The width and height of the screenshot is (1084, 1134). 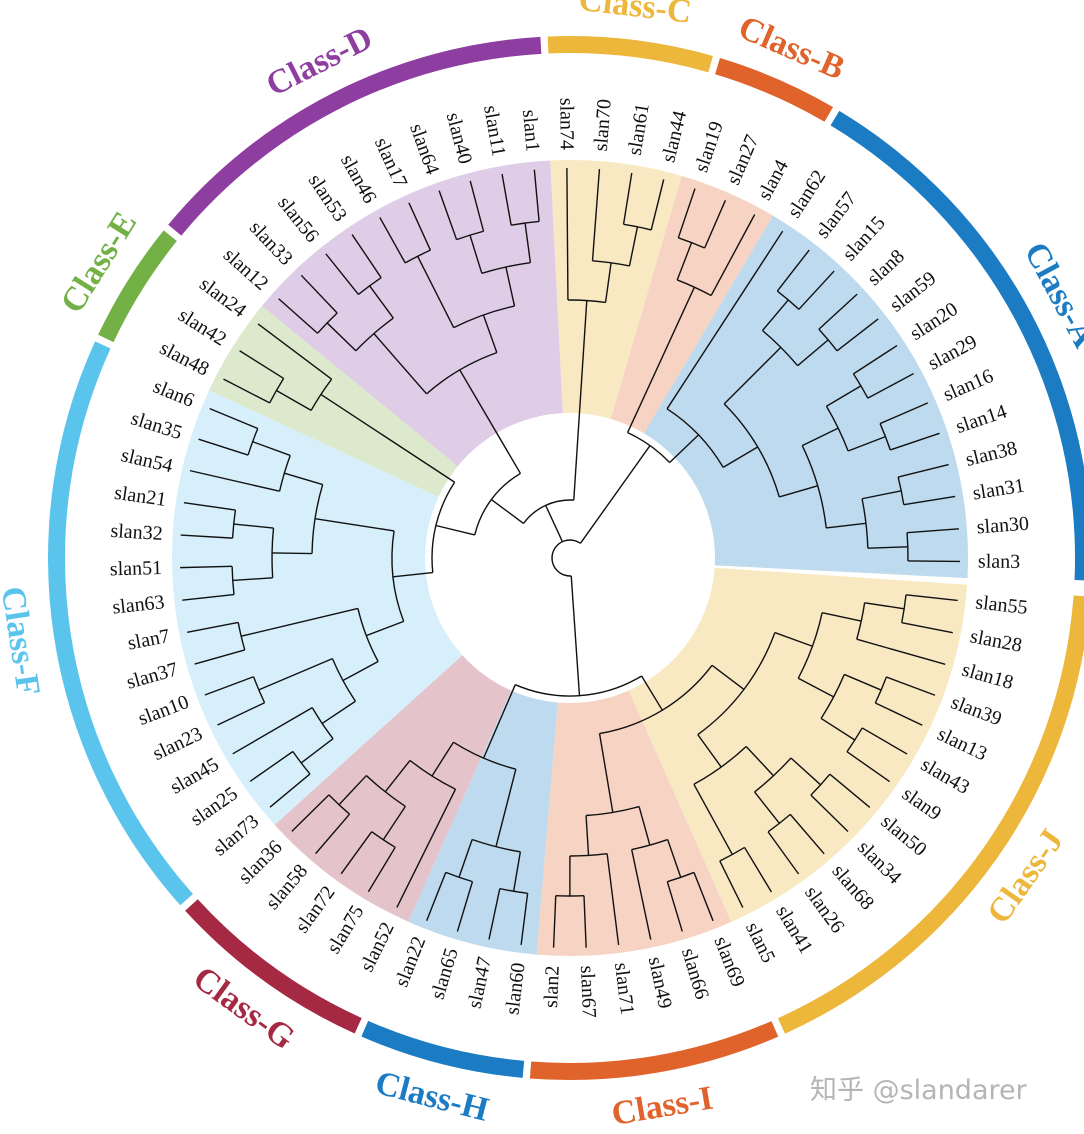 I want to click on leaf-label-slan6: slan6, so click(x=173, y=393).